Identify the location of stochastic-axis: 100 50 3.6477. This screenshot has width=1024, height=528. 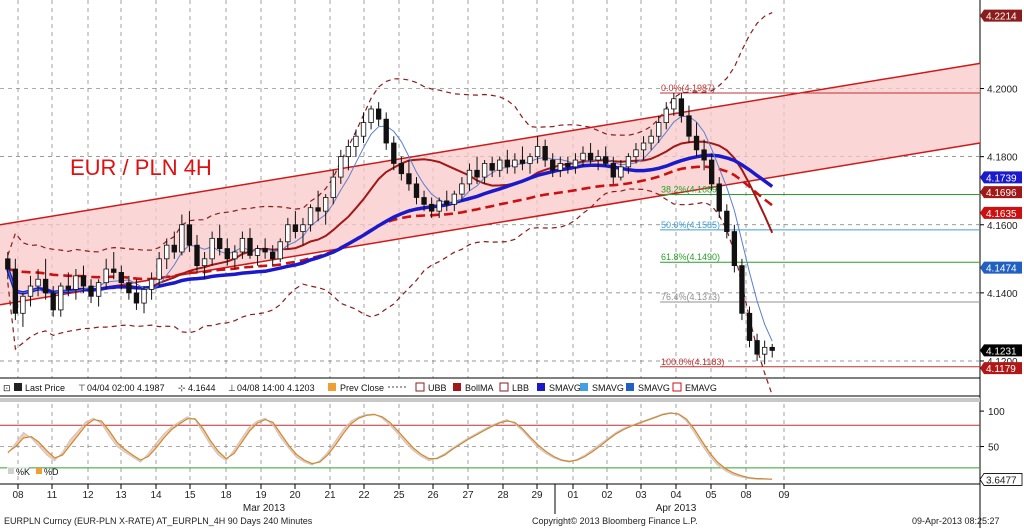
(1001, 446).